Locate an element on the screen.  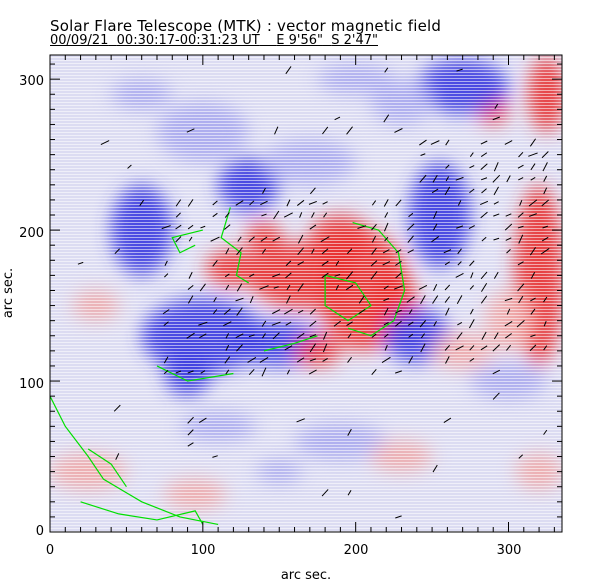
x-tick-label: 100 is located at coordinates (203, 550).